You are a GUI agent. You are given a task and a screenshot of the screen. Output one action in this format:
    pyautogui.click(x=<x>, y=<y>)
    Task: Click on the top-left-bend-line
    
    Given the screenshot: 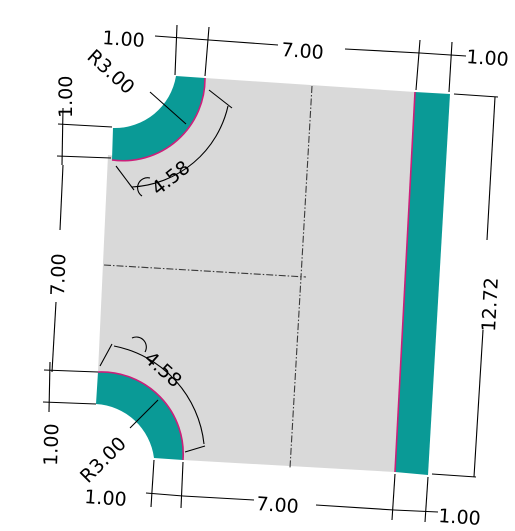 What is the action you would take?
    pyautogui.click(x=158, y=119)
    